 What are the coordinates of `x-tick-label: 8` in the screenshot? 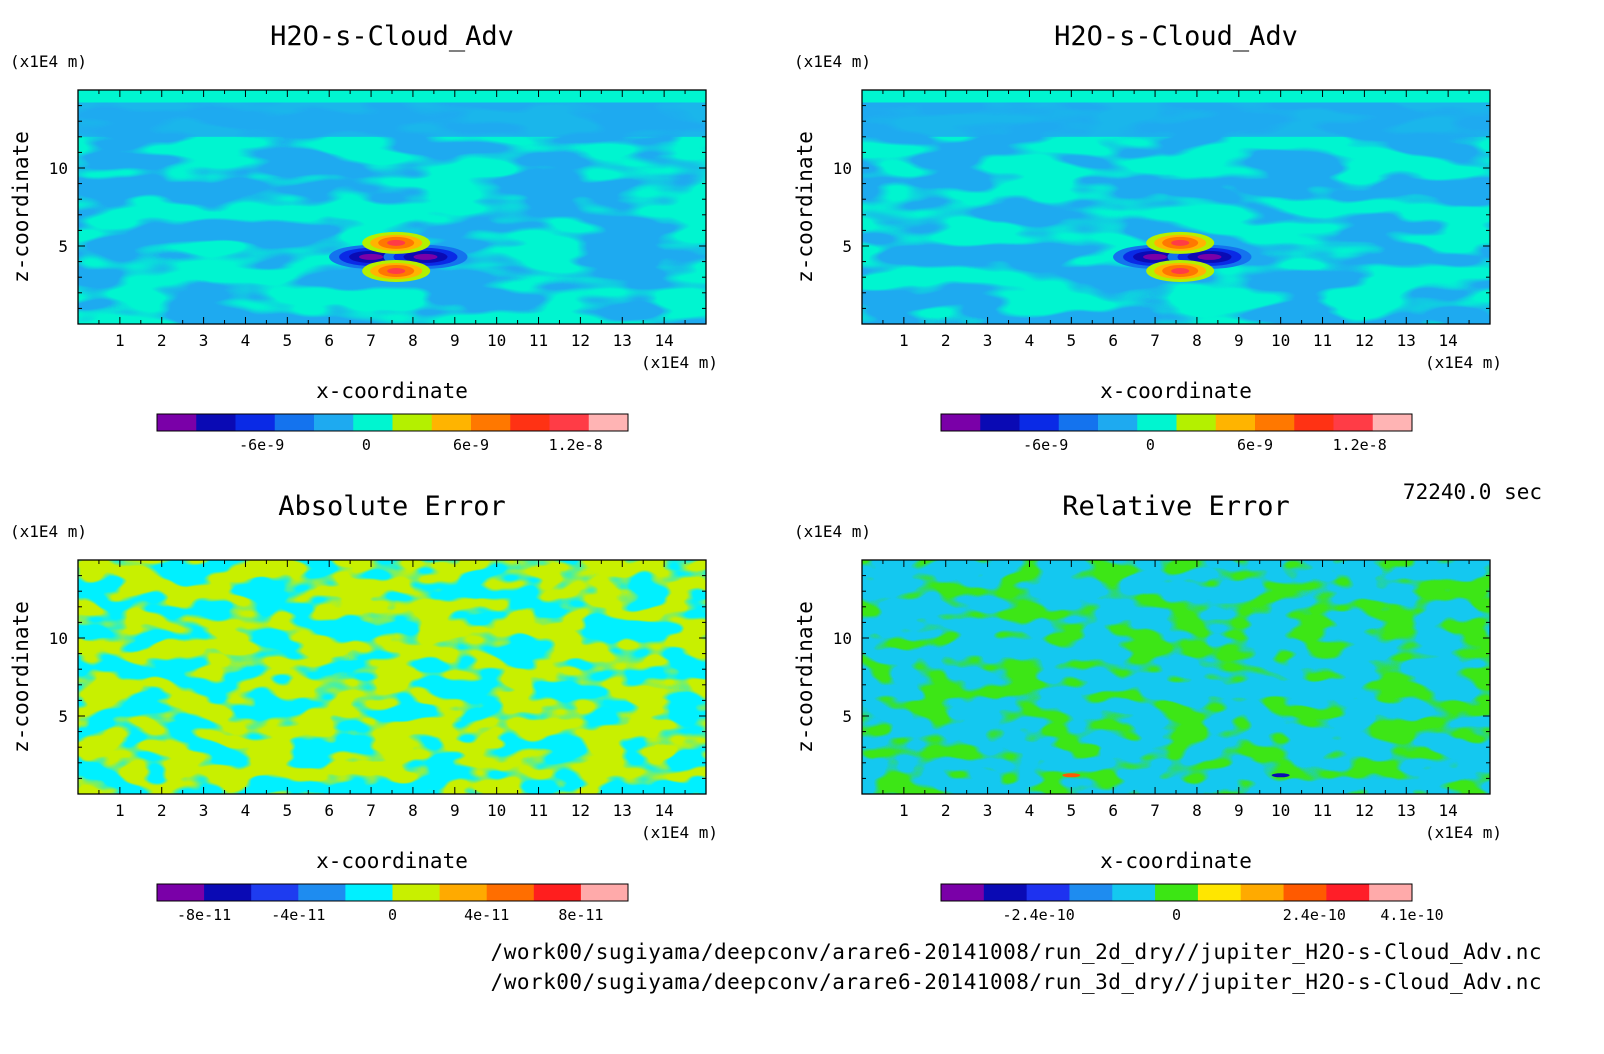 It's located at (1197, 340).